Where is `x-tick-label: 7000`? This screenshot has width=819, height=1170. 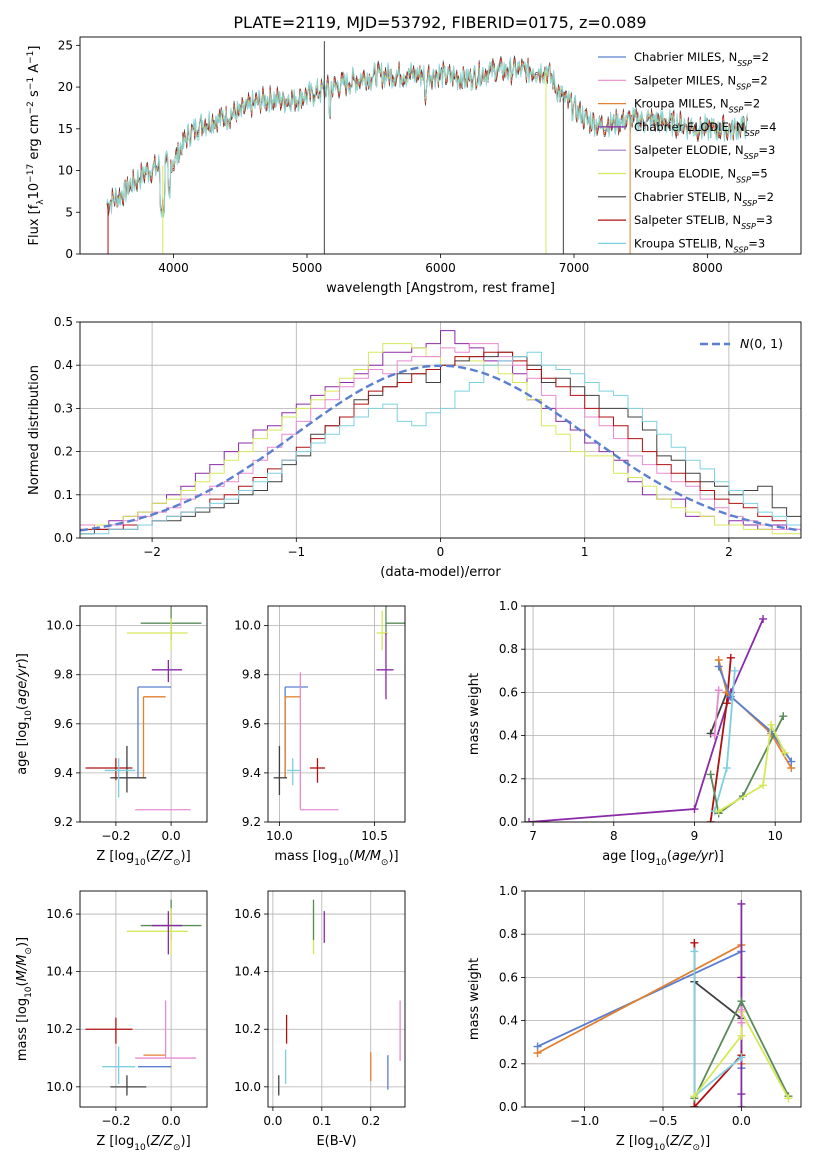 x-tick-label: 7000 is located at coordinates (574, 268).